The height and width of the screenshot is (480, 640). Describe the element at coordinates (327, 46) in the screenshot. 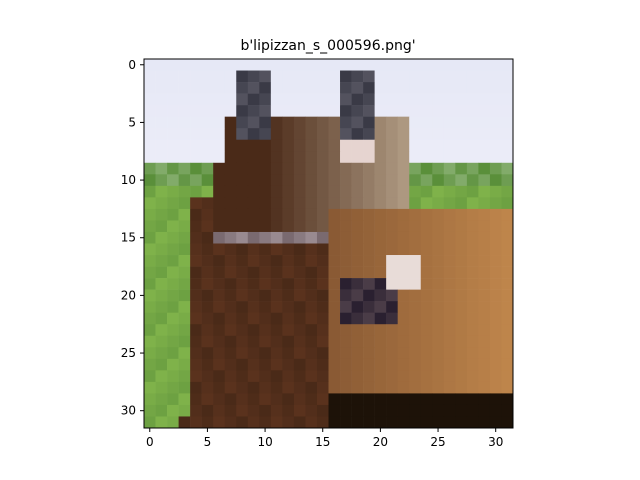

I see `figure-title: b'lipizzan_s_000596.png'` at that location.